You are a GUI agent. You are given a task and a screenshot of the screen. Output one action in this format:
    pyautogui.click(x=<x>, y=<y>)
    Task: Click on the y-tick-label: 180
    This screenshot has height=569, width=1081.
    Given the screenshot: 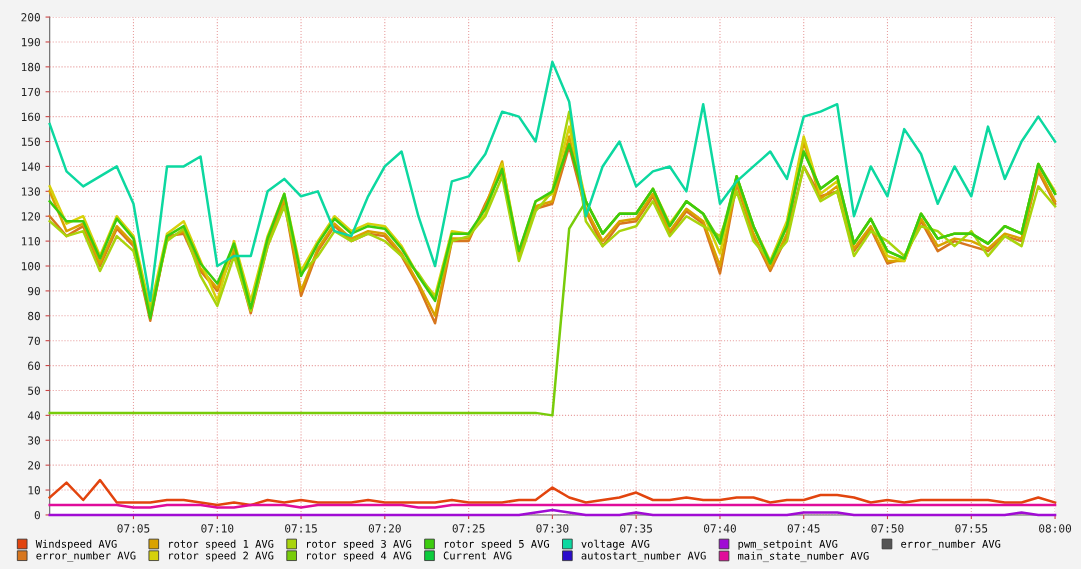 What is the action you would take?
    pyautogui.click(x=30, y=67)
    